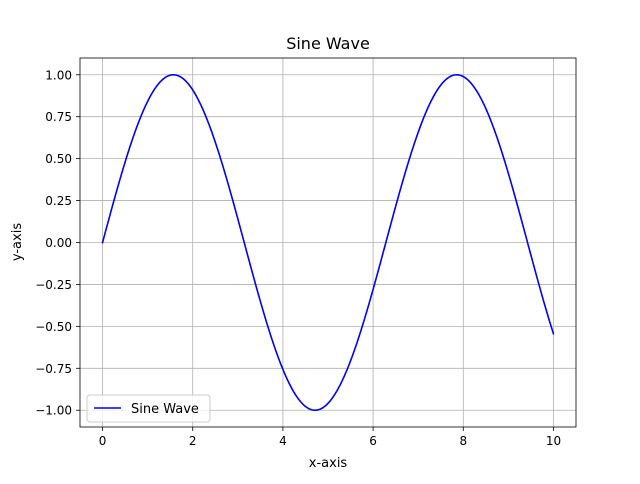  I want to click on y-axis-ticks: −1.00 −0.75 −0.50 −0.25 0.00 0.25 0.50 0.75 1.00, so click(57, 243).